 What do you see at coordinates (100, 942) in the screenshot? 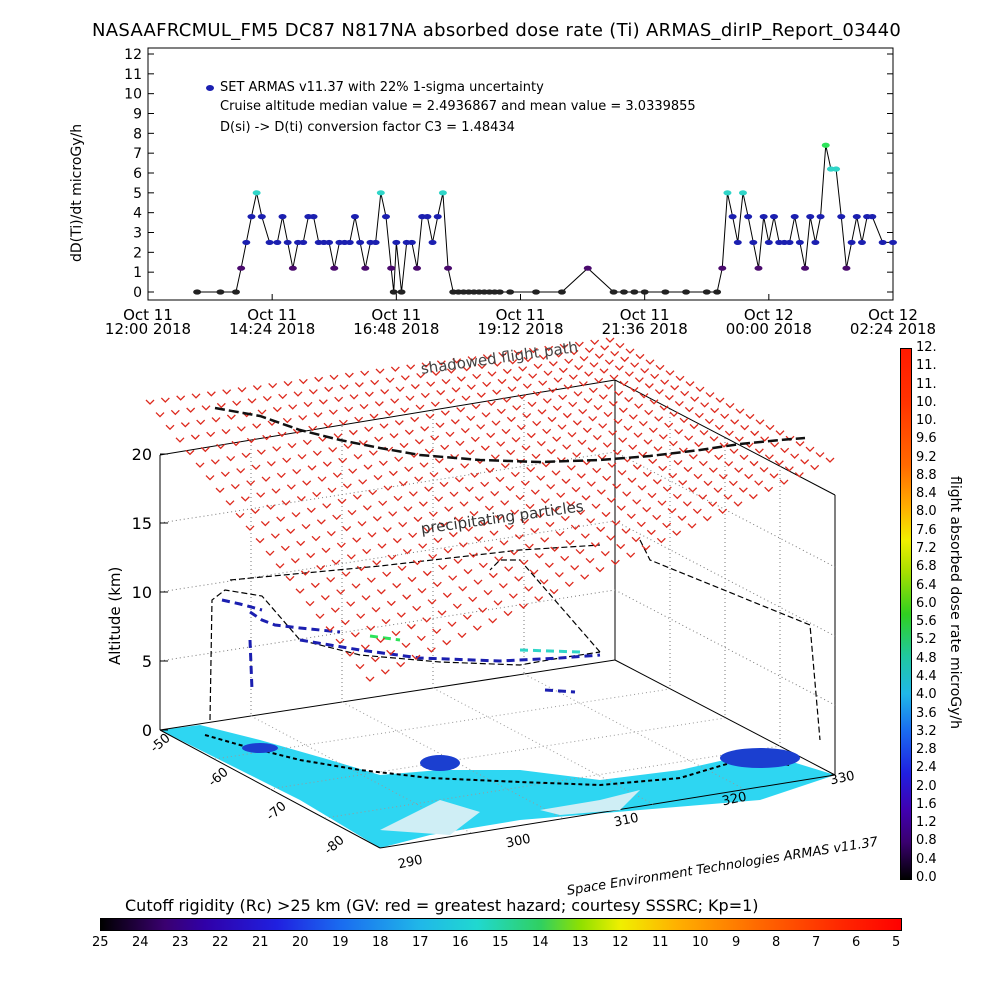
I see `cutoff-rigidity-colorbar-label: 25` at bounding box center [100, 942].